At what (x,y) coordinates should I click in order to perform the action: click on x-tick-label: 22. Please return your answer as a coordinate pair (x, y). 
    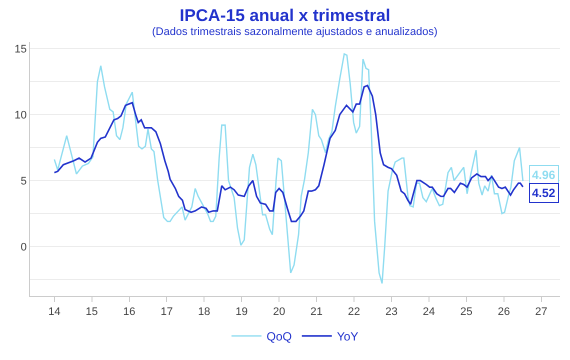
    Looking at the image, I should click on (354, 312).